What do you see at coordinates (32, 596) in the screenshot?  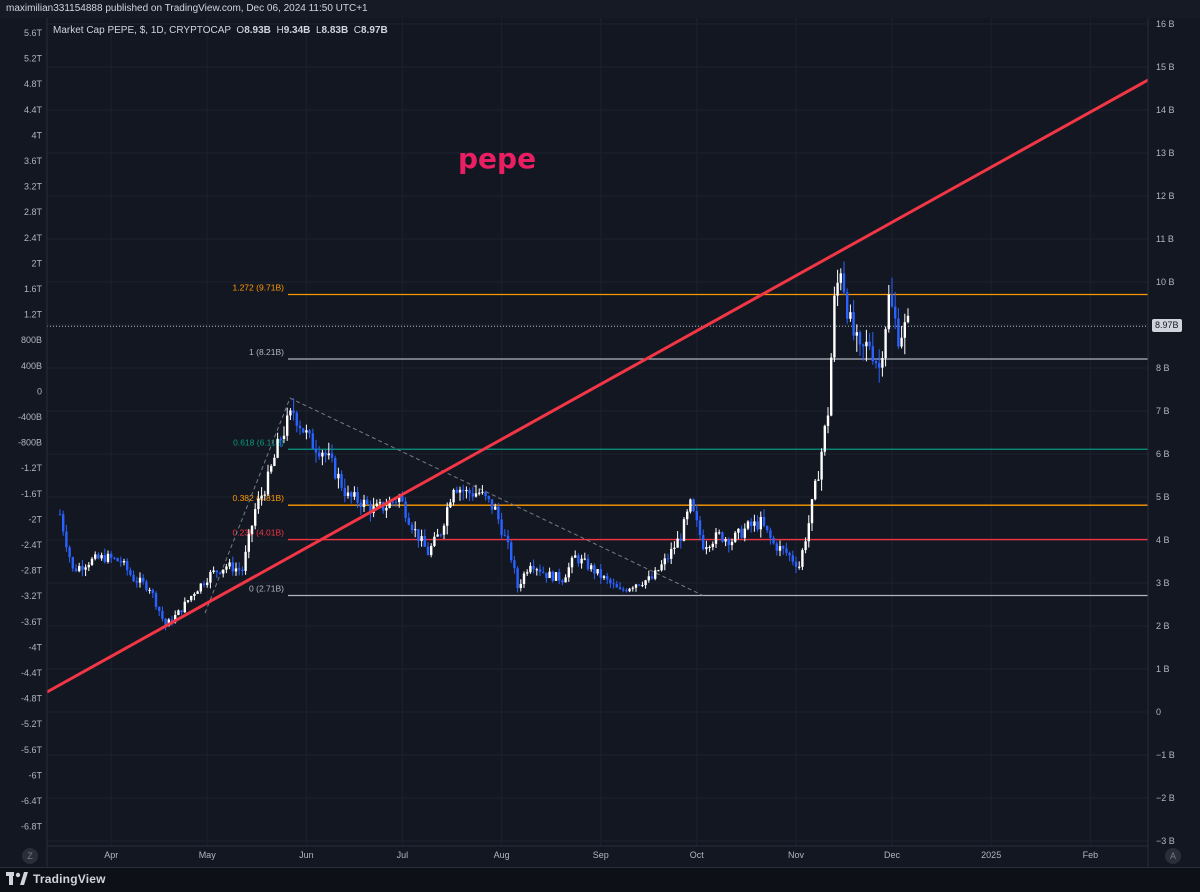 I see `left-axis-tick-label: -3.2T` at bounding box center [32, 596].